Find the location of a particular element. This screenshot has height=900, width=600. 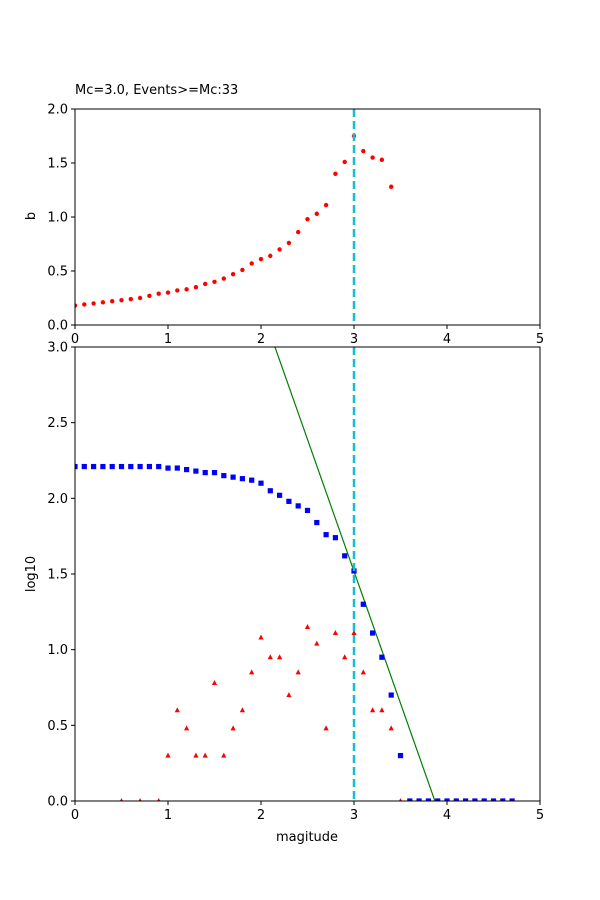

fit-line is located at coordinates (355, 574).